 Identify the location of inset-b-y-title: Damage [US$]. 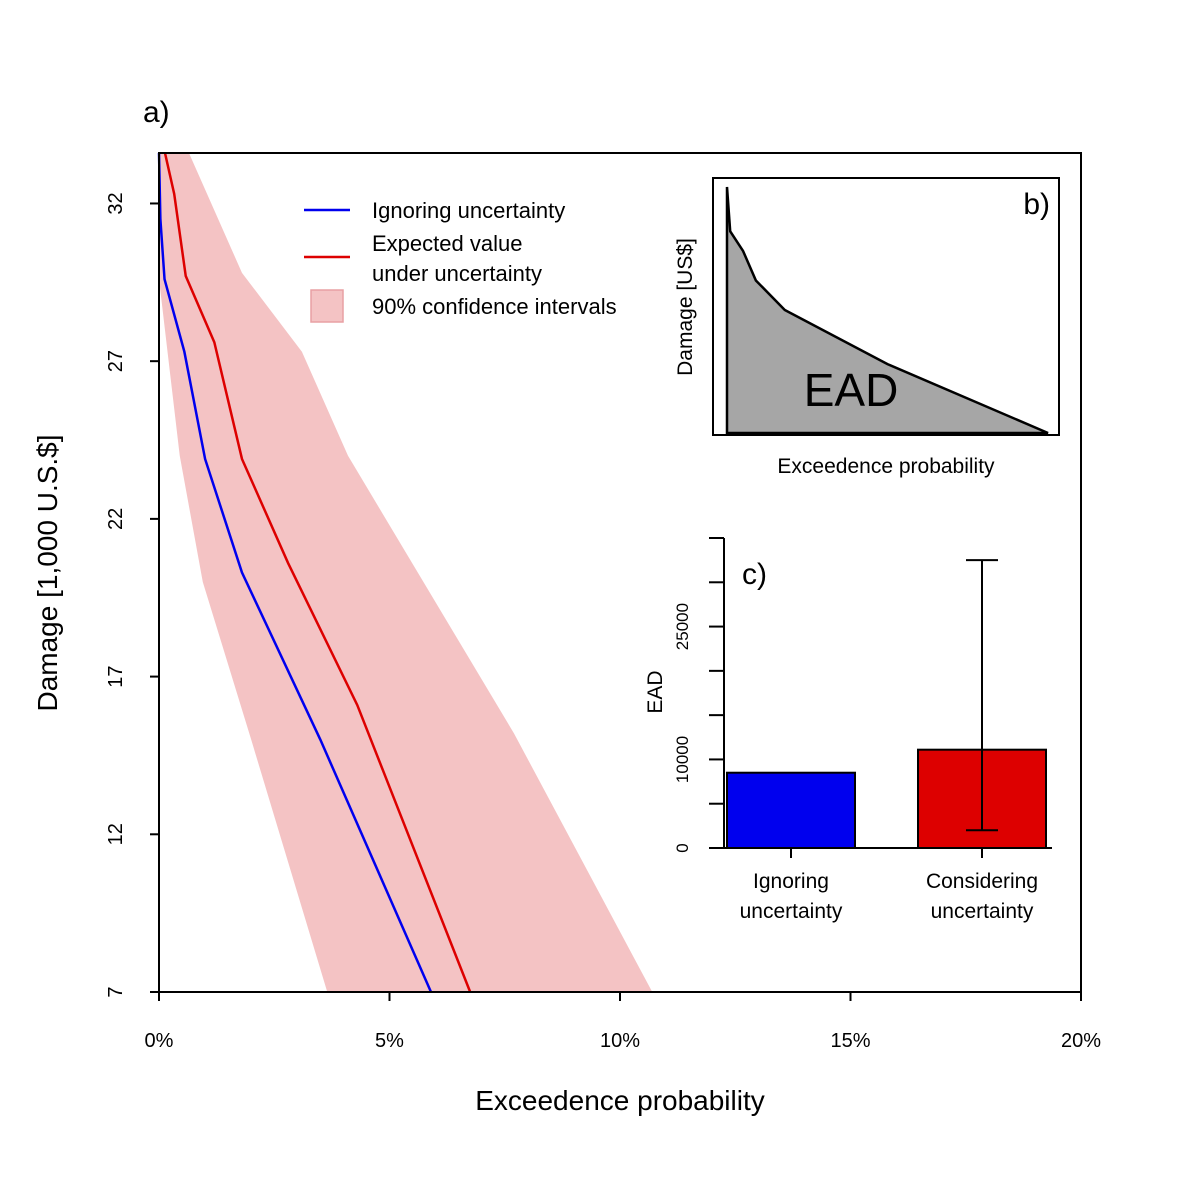
(685, 307).